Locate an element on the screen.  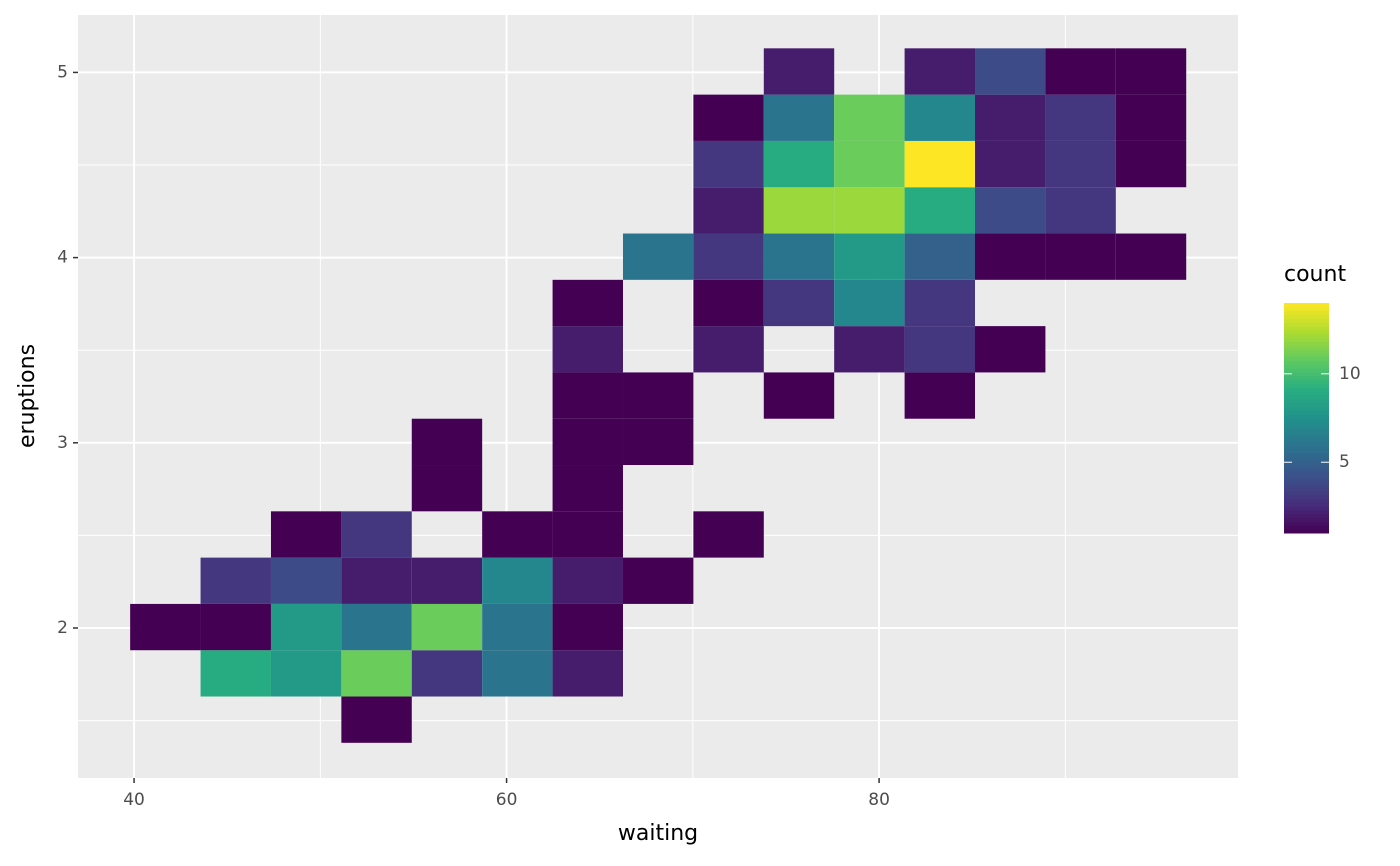
y-axis-title: eruptions is located at coordinates (27, 396).